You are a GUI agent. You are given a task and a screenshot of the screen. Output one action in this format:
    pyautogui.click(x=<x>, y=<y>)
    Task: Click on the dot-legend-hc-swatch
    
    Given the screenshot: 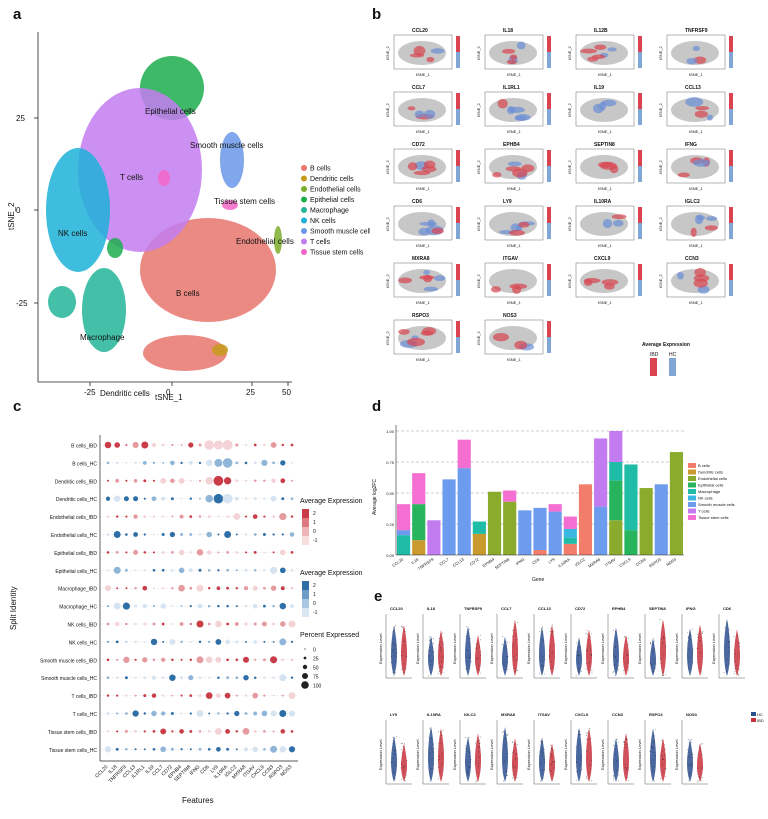 What is the action you would take?
    pyautogui.click(x=305, y=603)
    